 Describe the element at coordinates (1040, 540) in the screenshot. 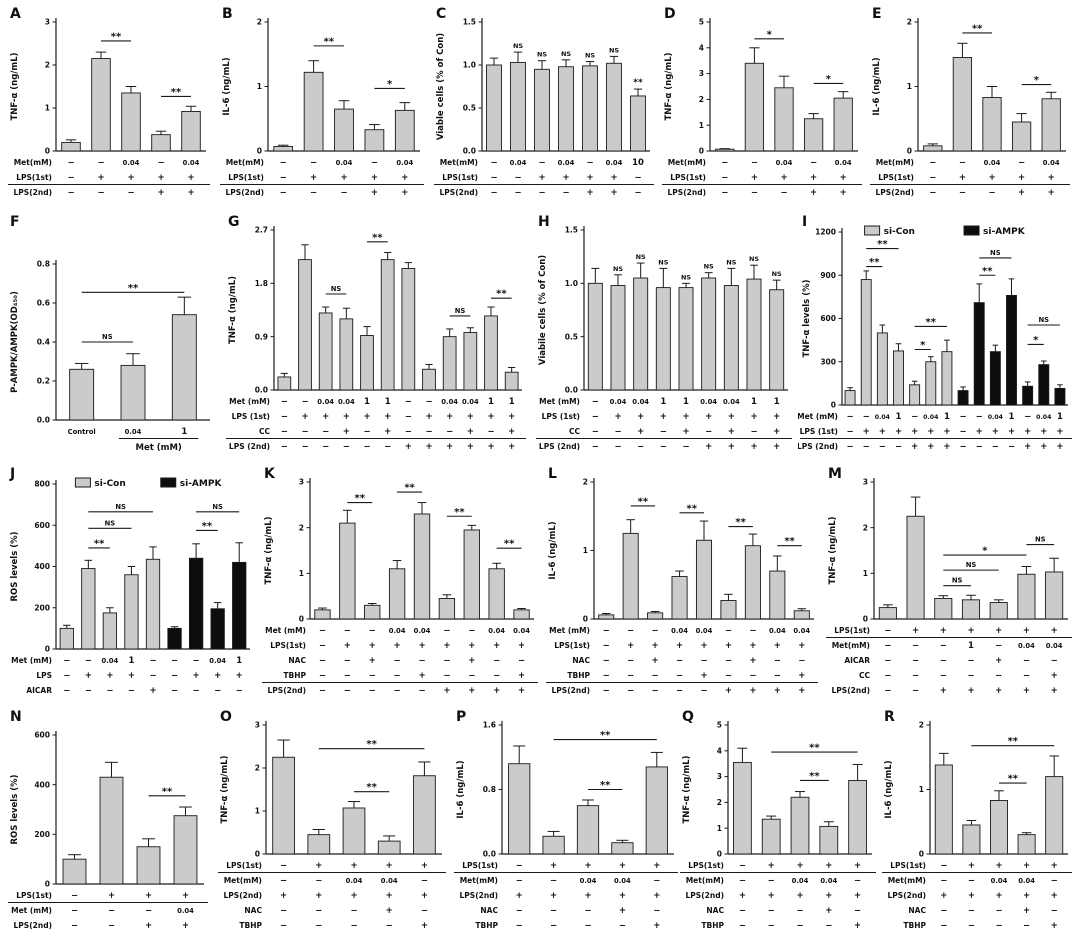

I see `sig-label: NS` at that location.